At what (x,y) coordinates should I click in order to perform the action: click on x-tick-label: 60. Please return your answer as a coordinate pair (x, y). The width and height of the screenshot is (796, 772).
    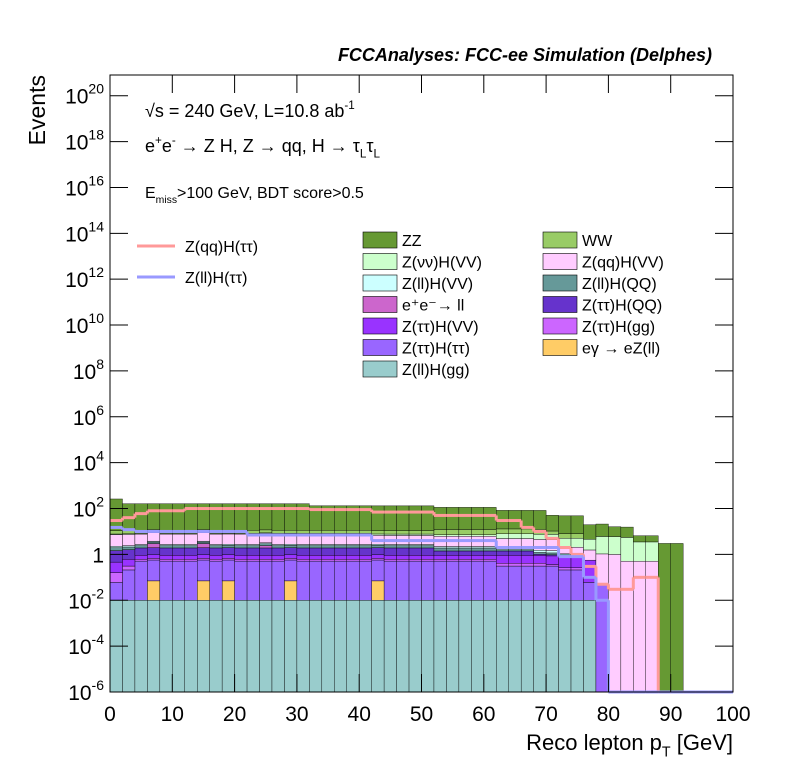
    Looking at the image, I should click on (483, 714).